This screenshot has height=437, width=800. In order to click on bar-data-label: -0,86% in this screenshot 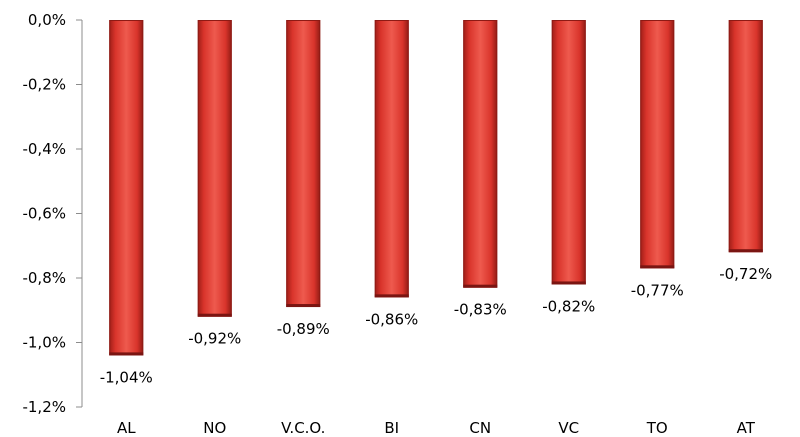, I will do `click(391, 319)`.